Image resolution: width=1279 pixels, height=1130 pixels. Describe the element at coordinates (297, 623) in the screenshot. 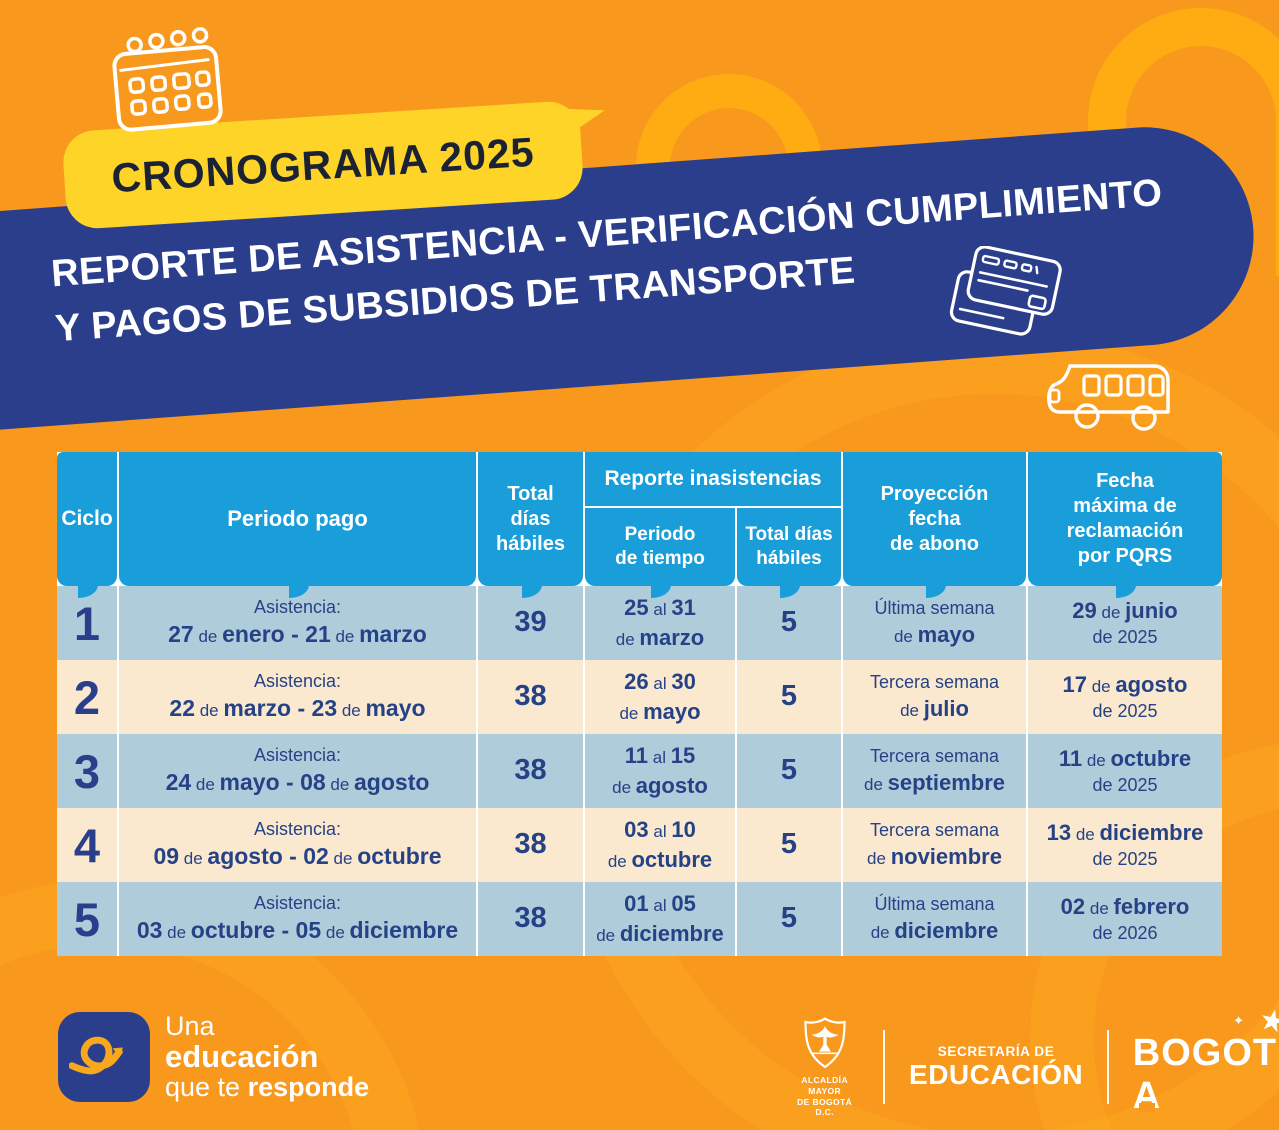

I see `cell-periodo-pago: Asistencia: 27 de enero - 21 de marzo` at that location.